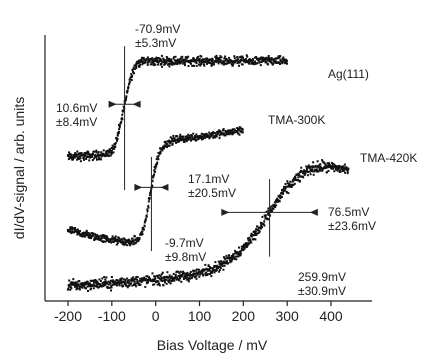 The height and width of the screenshot is (356, 427). Describe the element at coordinates (287, 316) in the screenshot. I see `x-tick-label: 300` at that location.